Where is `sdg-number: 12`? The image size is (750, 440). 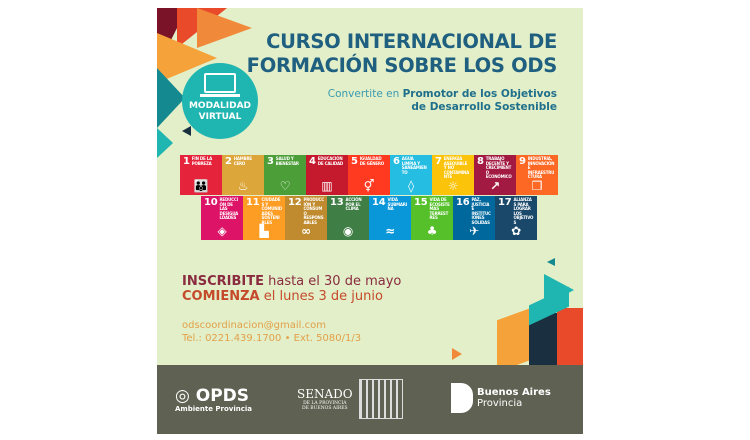
sdg-number: 12 is located at coordinates (295, 202).